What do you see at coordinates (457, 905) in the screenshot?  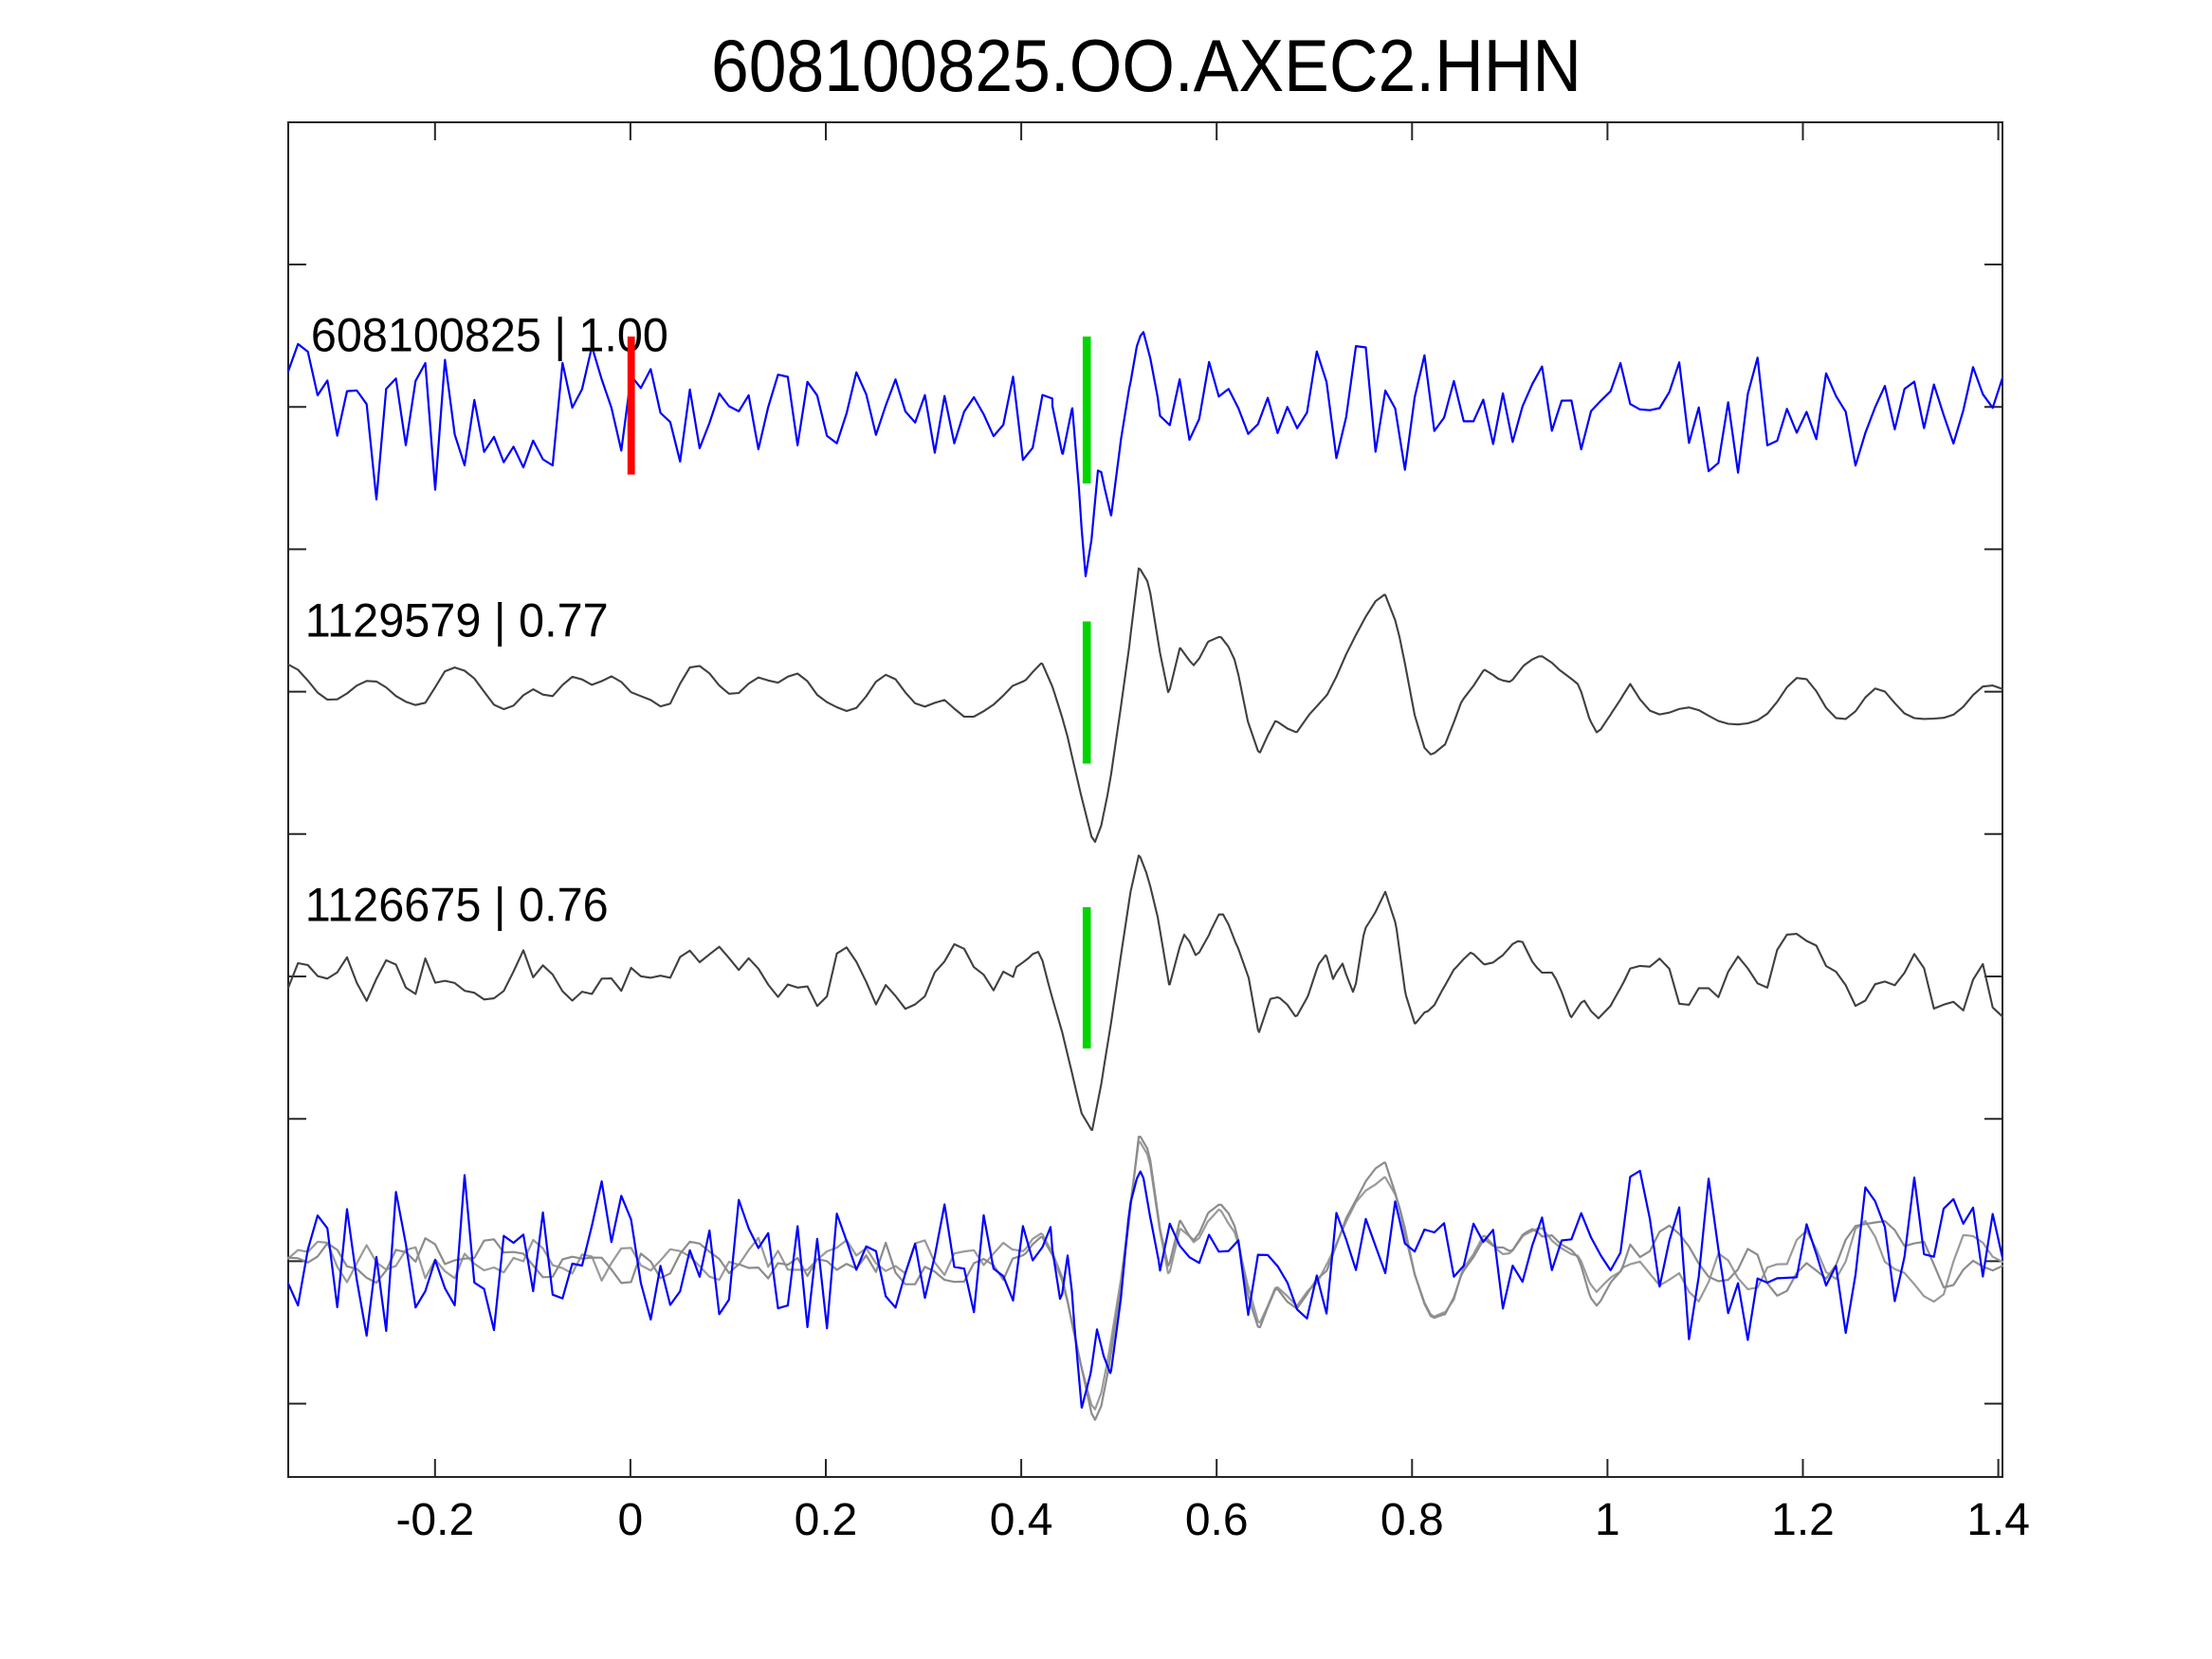 I see `svg-text: 1126675 | 0.76` at bounding box center [457, 905].